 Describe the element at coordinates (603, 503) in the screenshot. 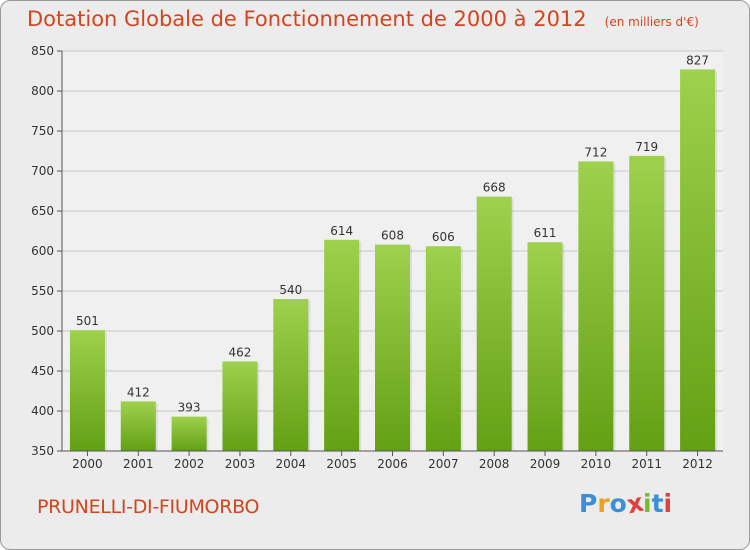

I see `logo-letter: r` at that location.